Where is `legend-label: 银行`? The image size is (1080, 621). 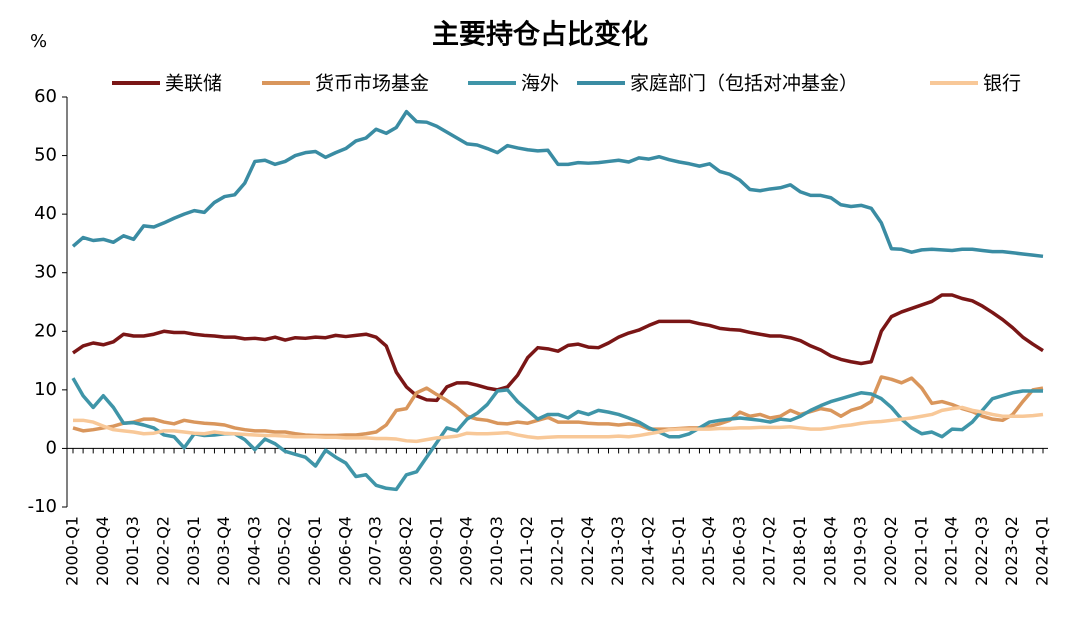
legend-label: 银行 is located at coordinates (1002, 84).